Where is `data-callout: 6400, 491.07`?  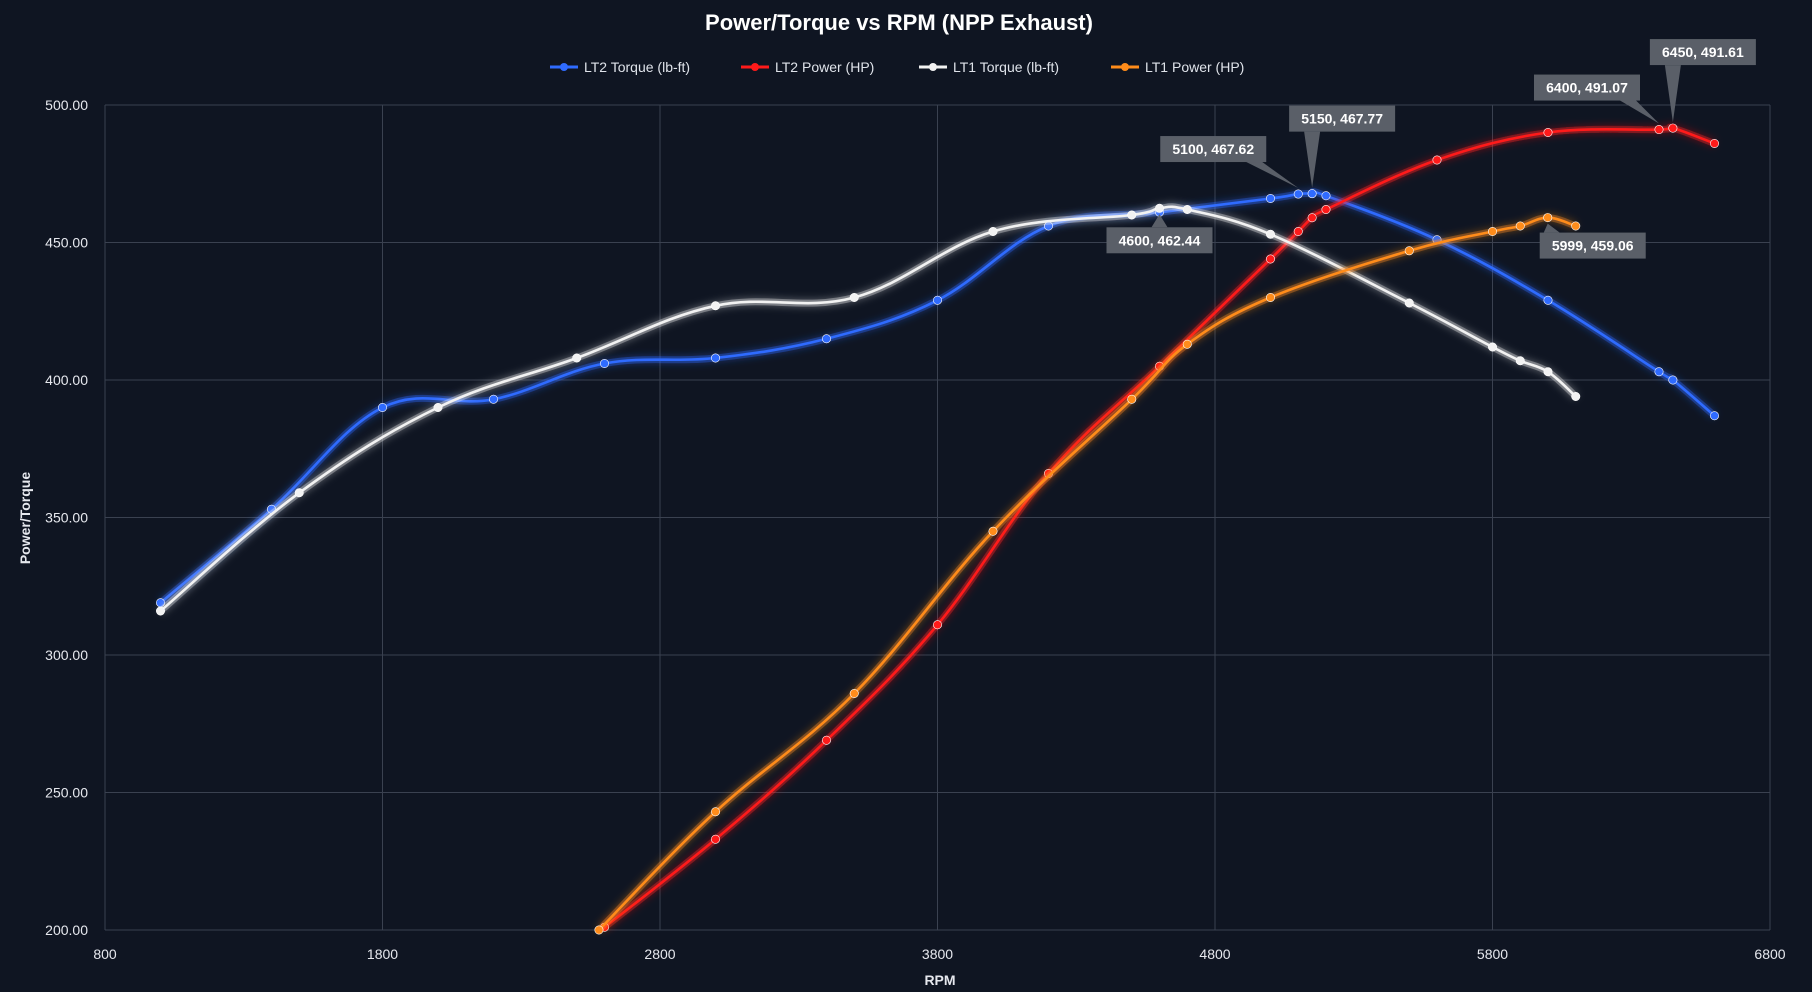 data-callout: 6400, 491.07 is located at coordinates (1596, 99).